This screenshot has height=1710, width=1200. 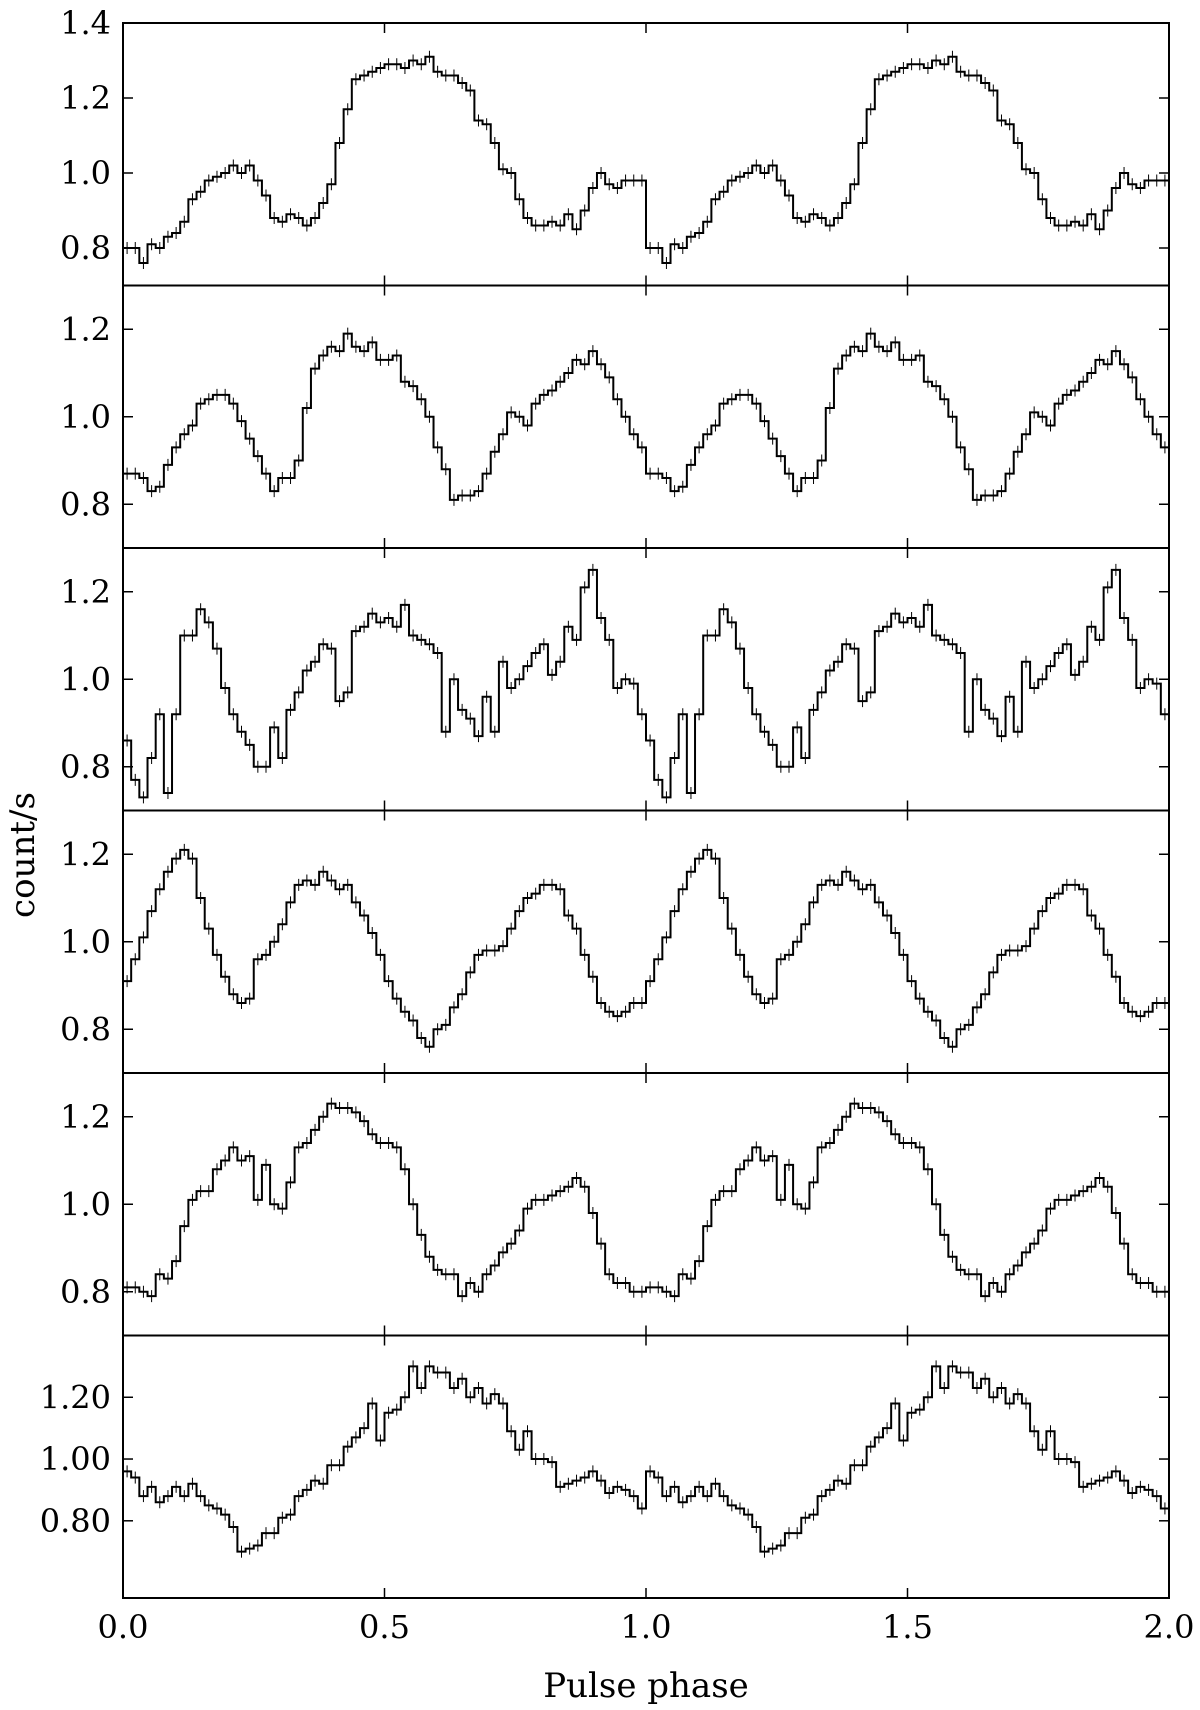 I want to click on panel-5: 0.8 1.0 1.2, so click(x=615, y=1204).